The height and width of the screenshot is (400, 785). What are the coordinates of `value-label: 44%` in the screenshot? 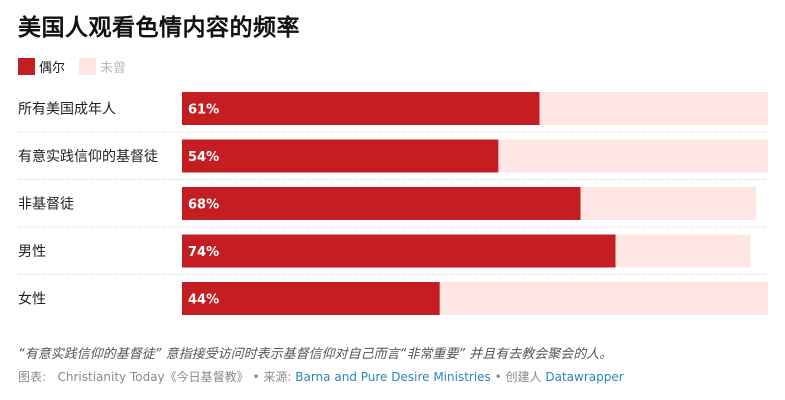 It's located at (203, 300).